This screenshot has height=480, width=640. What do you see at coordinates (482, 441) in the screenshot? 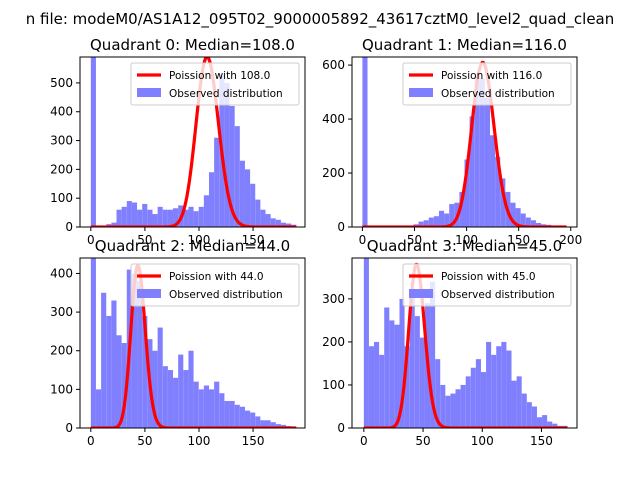
I see `x-tick-label: 100` at bounding box center [482, 441].